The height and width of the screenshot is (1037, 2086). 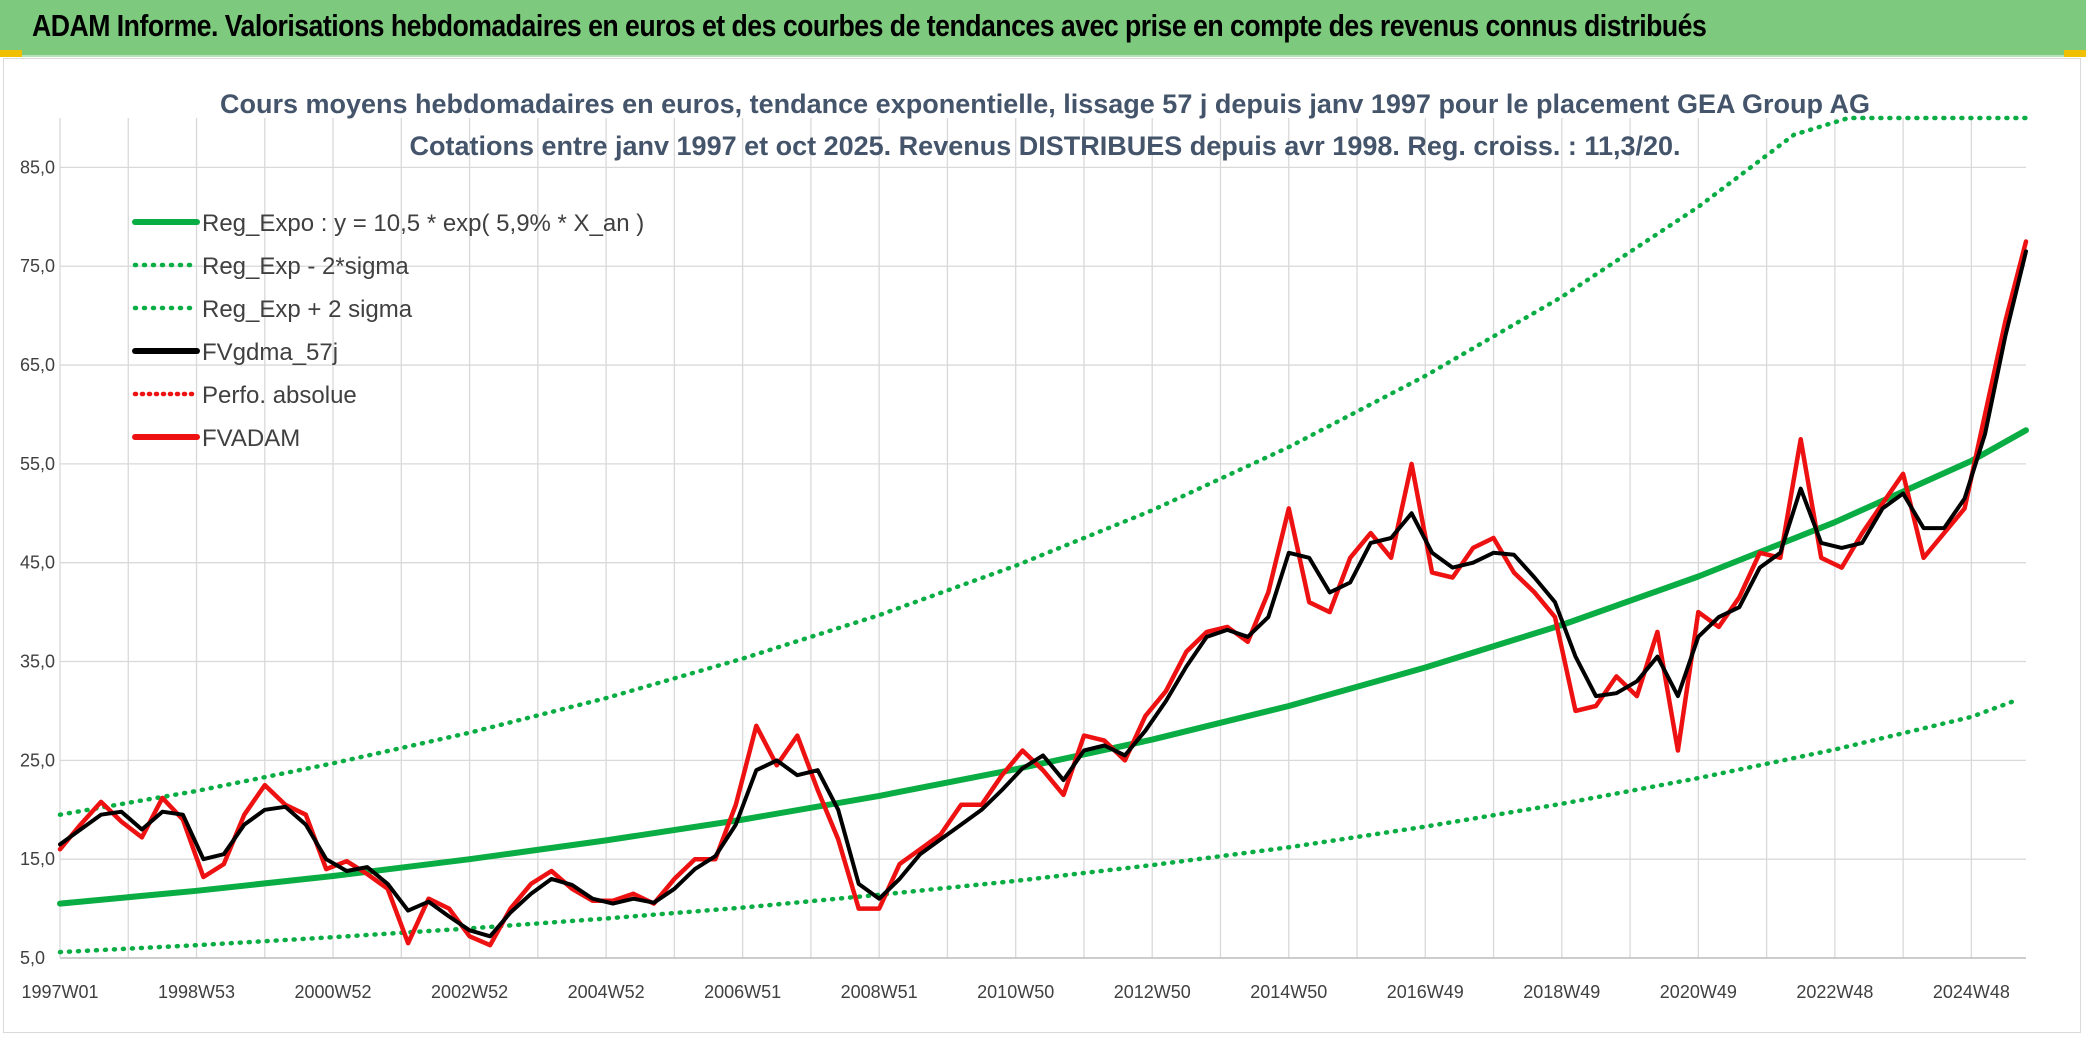 What do you see at coordinates (1425, 992) in the screenshot?
I see `x-tick-label: 2016W49` at bounding box center [1425, 992].